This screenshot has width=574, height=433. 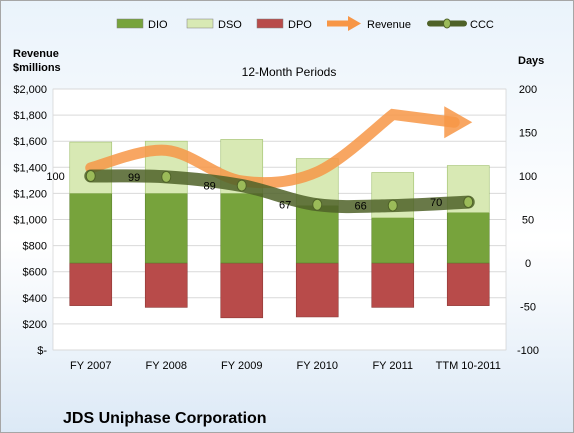 I want to click on legend-label-dso: DSO, so click(x=230, y=25).